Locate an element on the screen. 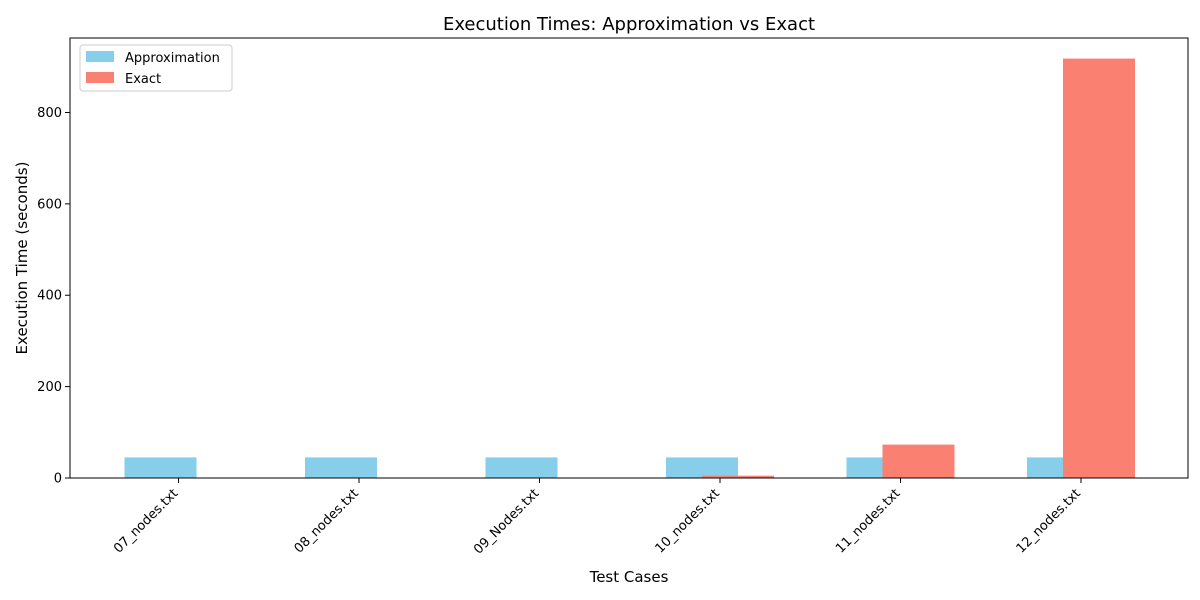 The height and width of the screenshot is (600, 1200). x-tick-label: 08_nodes.txt is located at coordinates (327, 521).